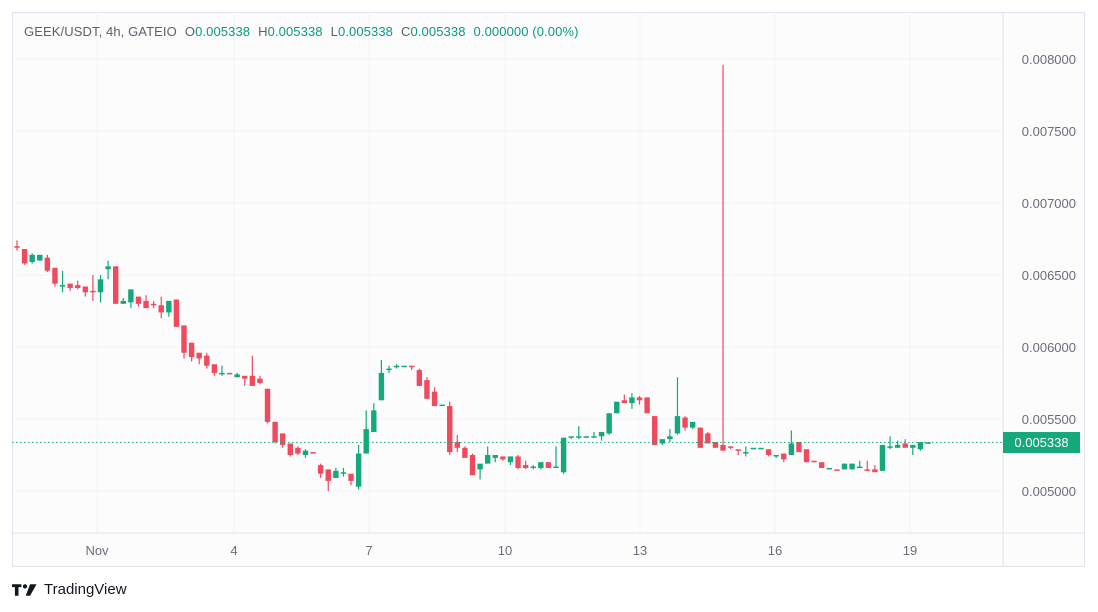 The height and width of the screenshot is (612, 1098). I want to click on low-value: 0.005338, so click(365, 31).